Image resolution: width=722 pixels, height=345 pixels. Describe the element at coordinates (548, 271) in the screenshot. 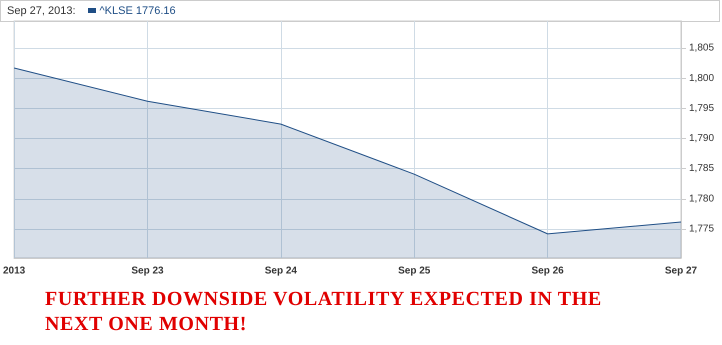

I see `x-tick-label: Sep 26` at that location.